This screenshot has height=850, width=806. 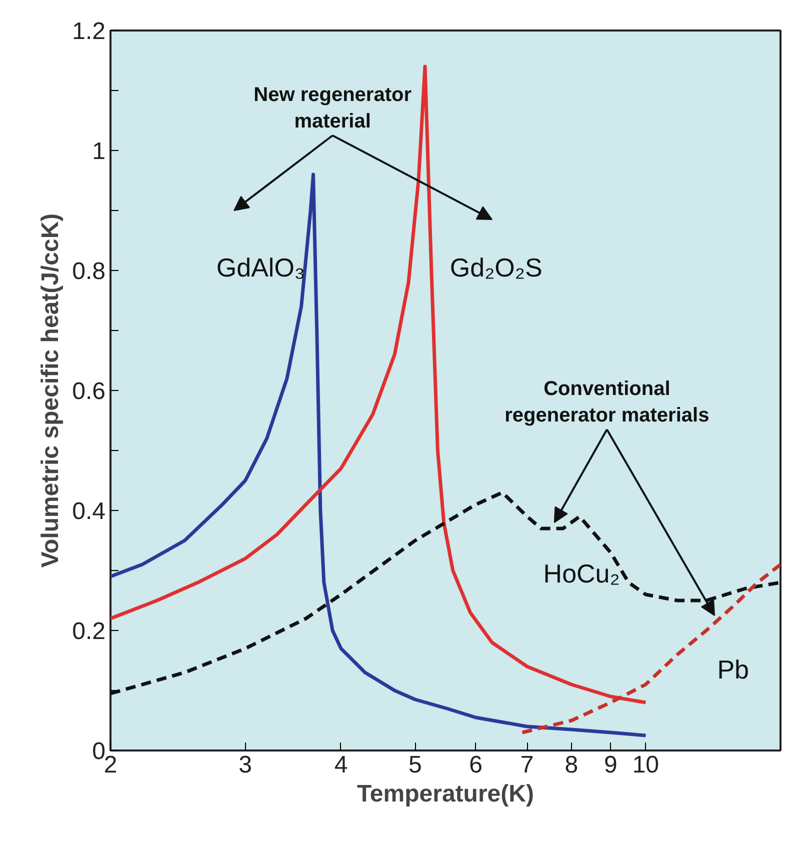 What do you see at coordinates (261, 267) in the screenshot?
I see `series-label: GdAlO₃` at bounding box center [261, 267].